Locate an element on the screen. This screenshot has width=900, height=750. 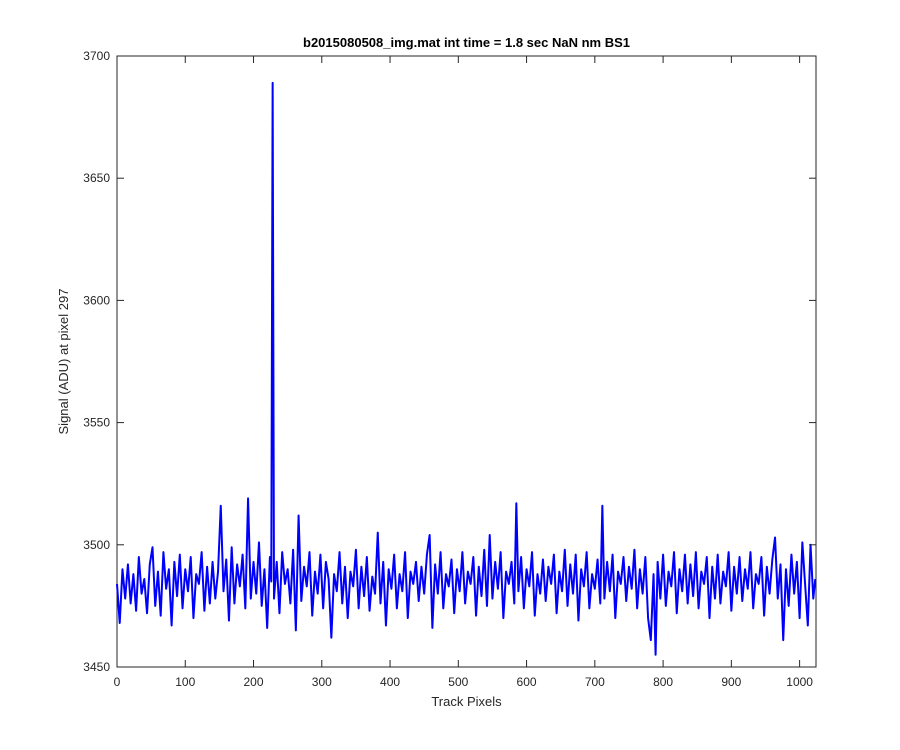
y-tick-label: 3600 is located at coordinates (96, 300).